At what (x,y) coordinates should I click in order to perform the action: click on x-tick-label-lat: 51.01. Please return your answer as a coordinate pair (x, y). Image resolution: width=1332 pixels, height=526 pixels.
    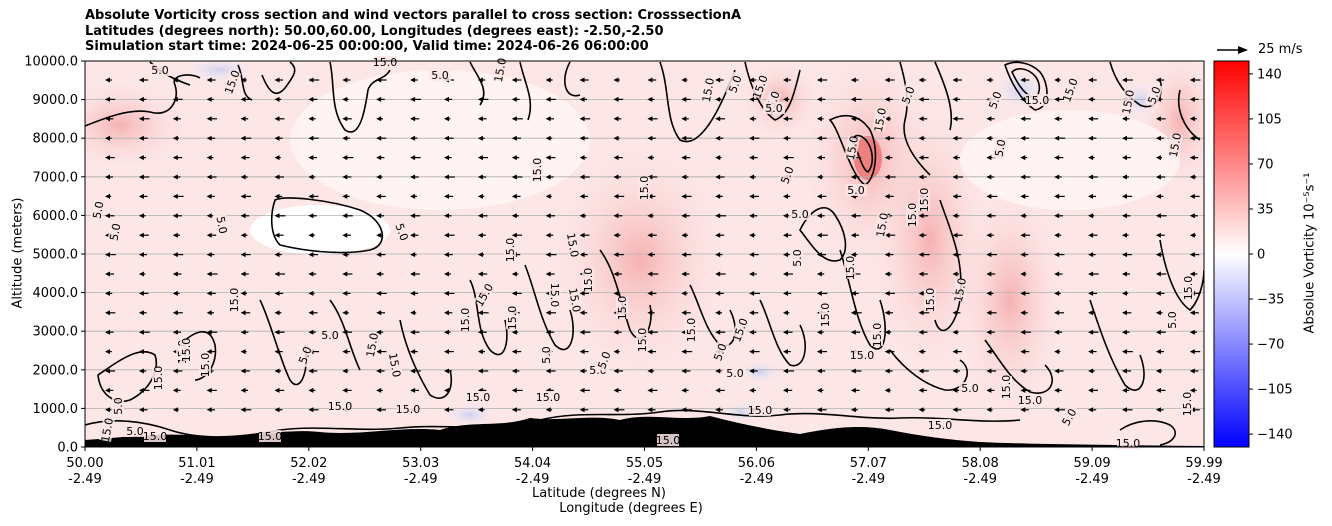
    Looking at the image, I should click on (196, 463).